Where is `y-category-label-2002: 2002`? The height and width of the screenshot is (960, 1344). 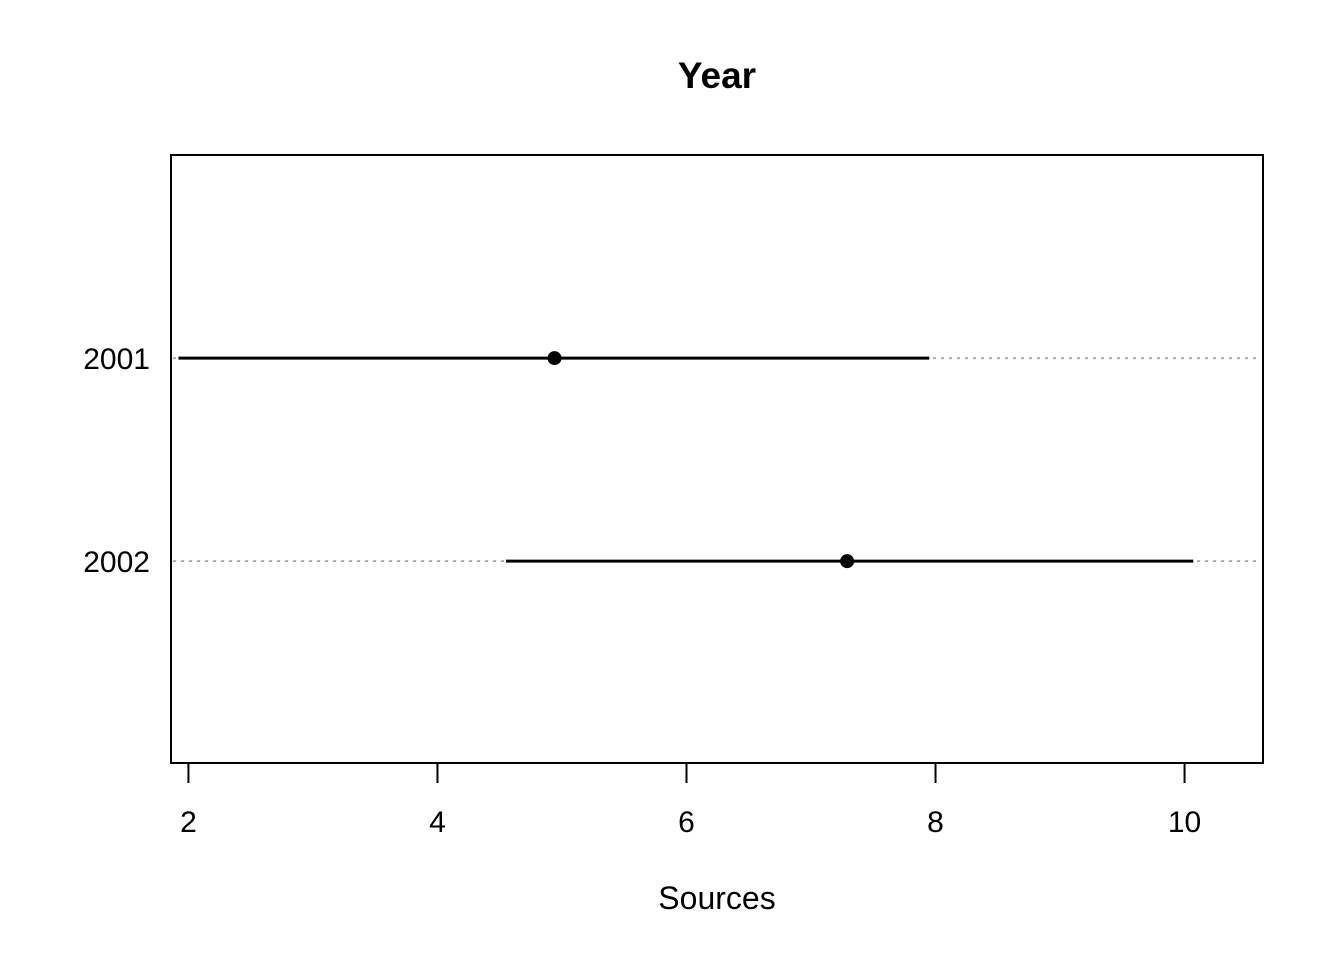 y-category-label-2002: 2002 is located at coordinates (116, 562).